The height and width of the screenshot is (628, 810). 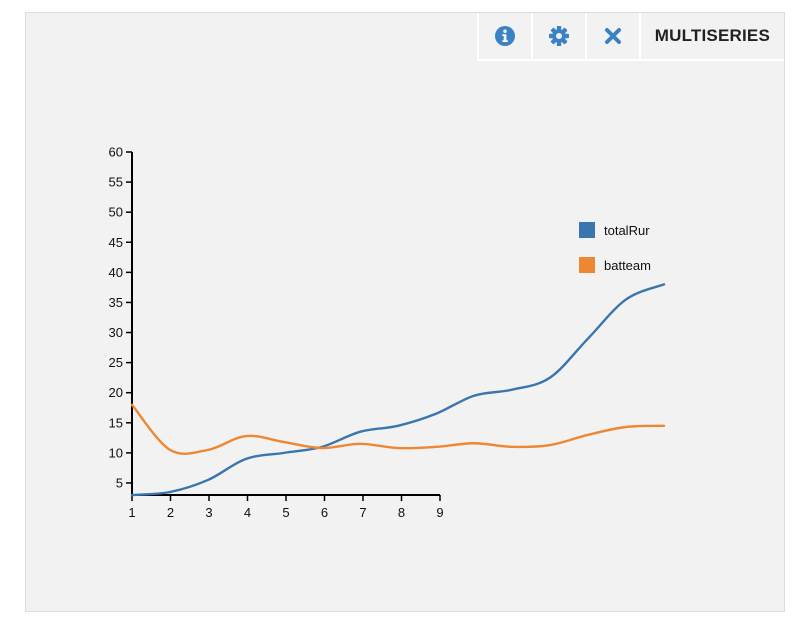 What do you see at coordinates (627, 265) in the screenshot?
I see `legend-label-batteam: batteam` at bounding box center [627, 265].